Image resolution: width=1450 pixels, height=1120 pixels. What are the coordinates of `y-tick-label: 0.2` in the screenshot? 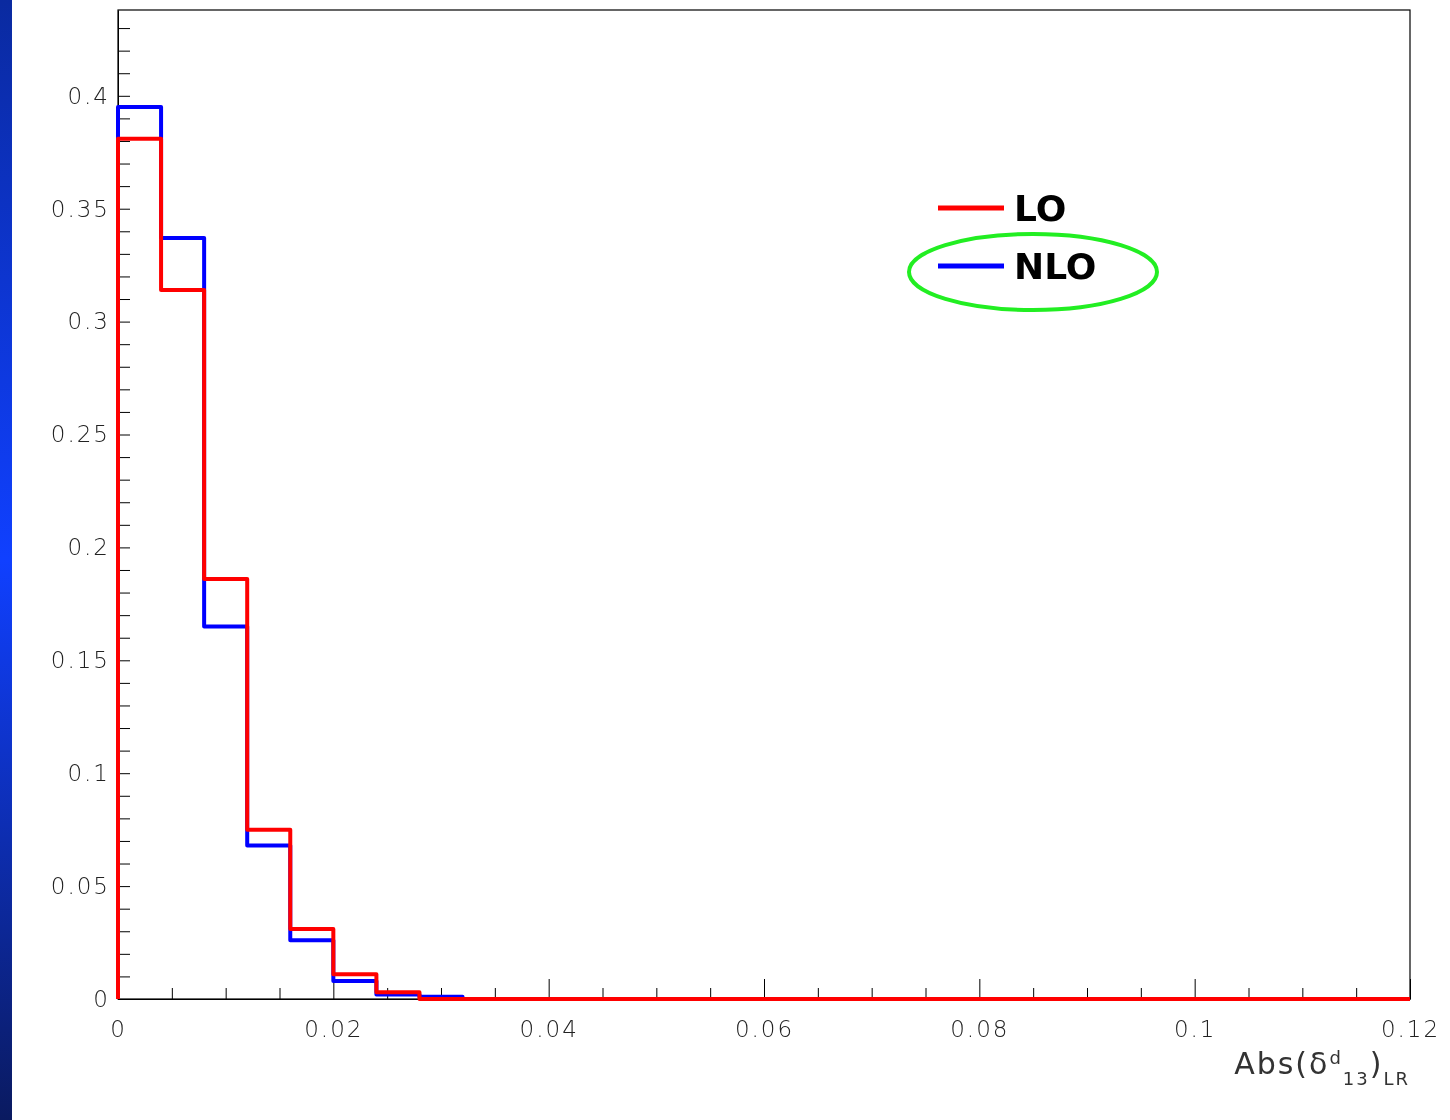 It's located at (88, 547).